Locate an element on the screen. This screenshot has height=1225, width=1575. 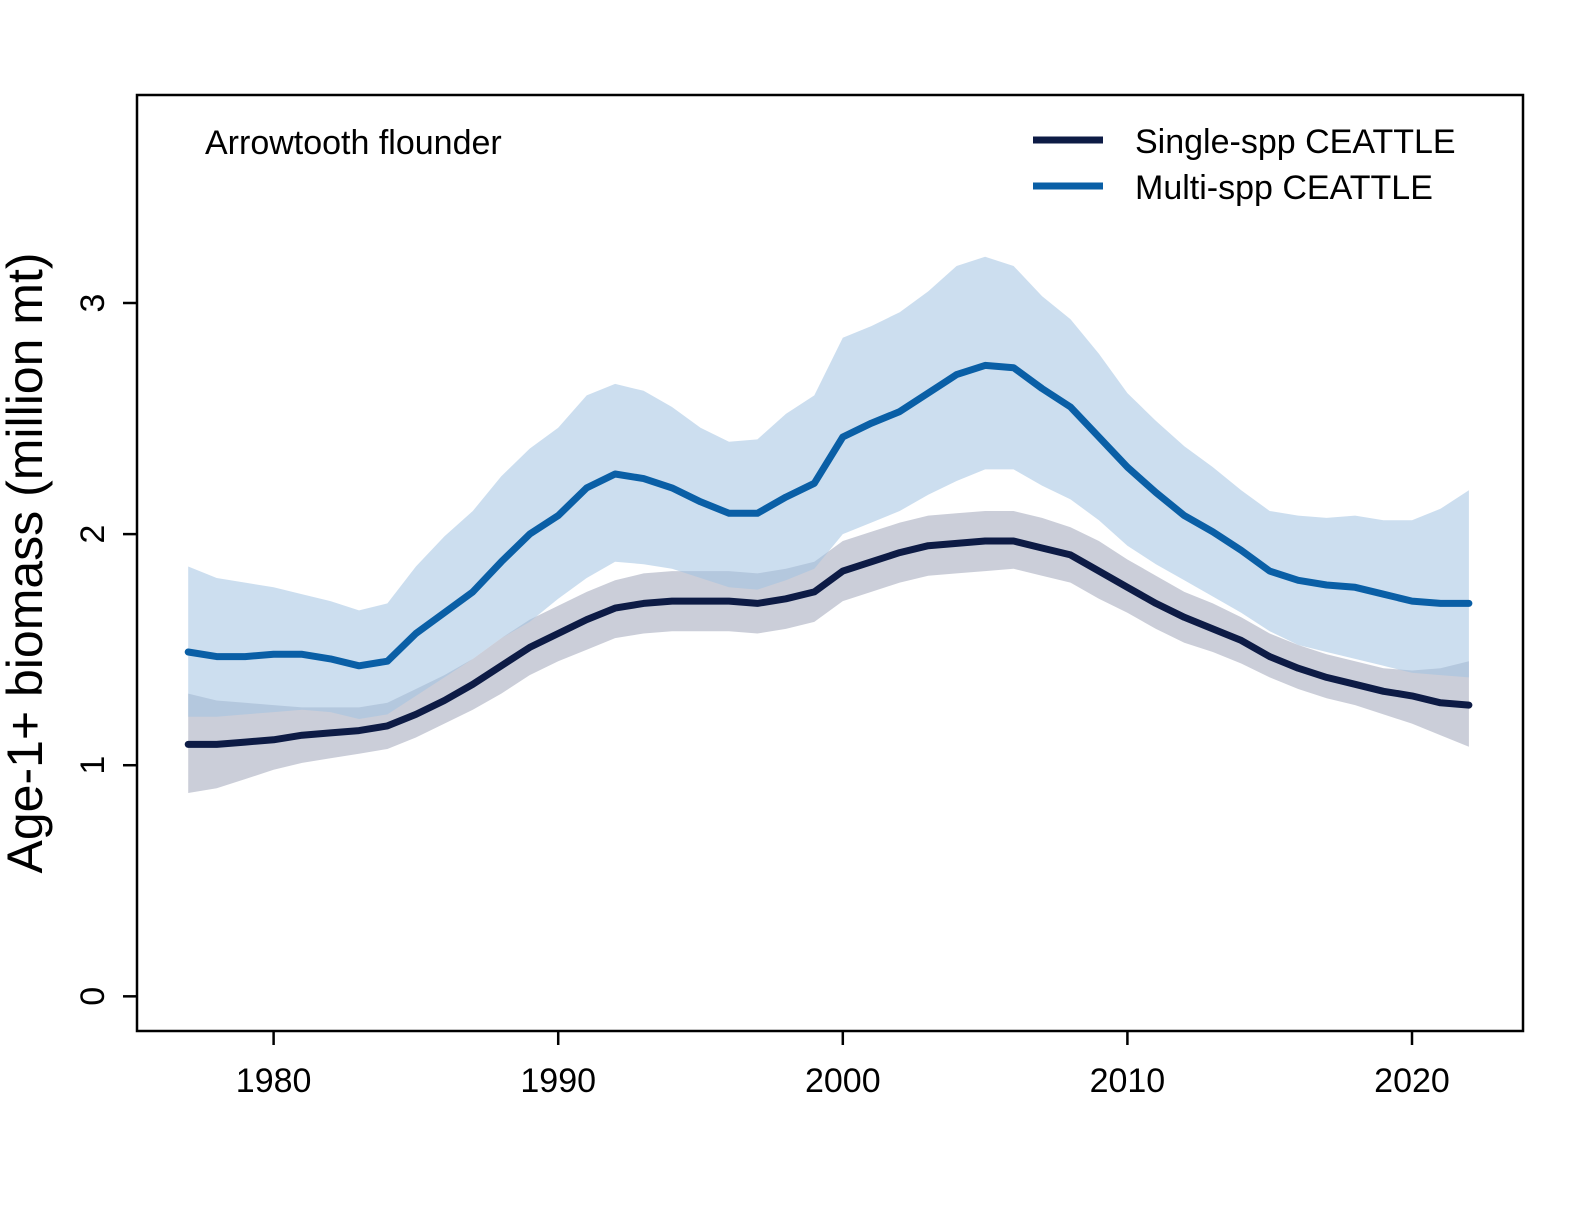
x-axis: 1980 1990 2000 2010 2020 is located at coordinates (843, 1065).